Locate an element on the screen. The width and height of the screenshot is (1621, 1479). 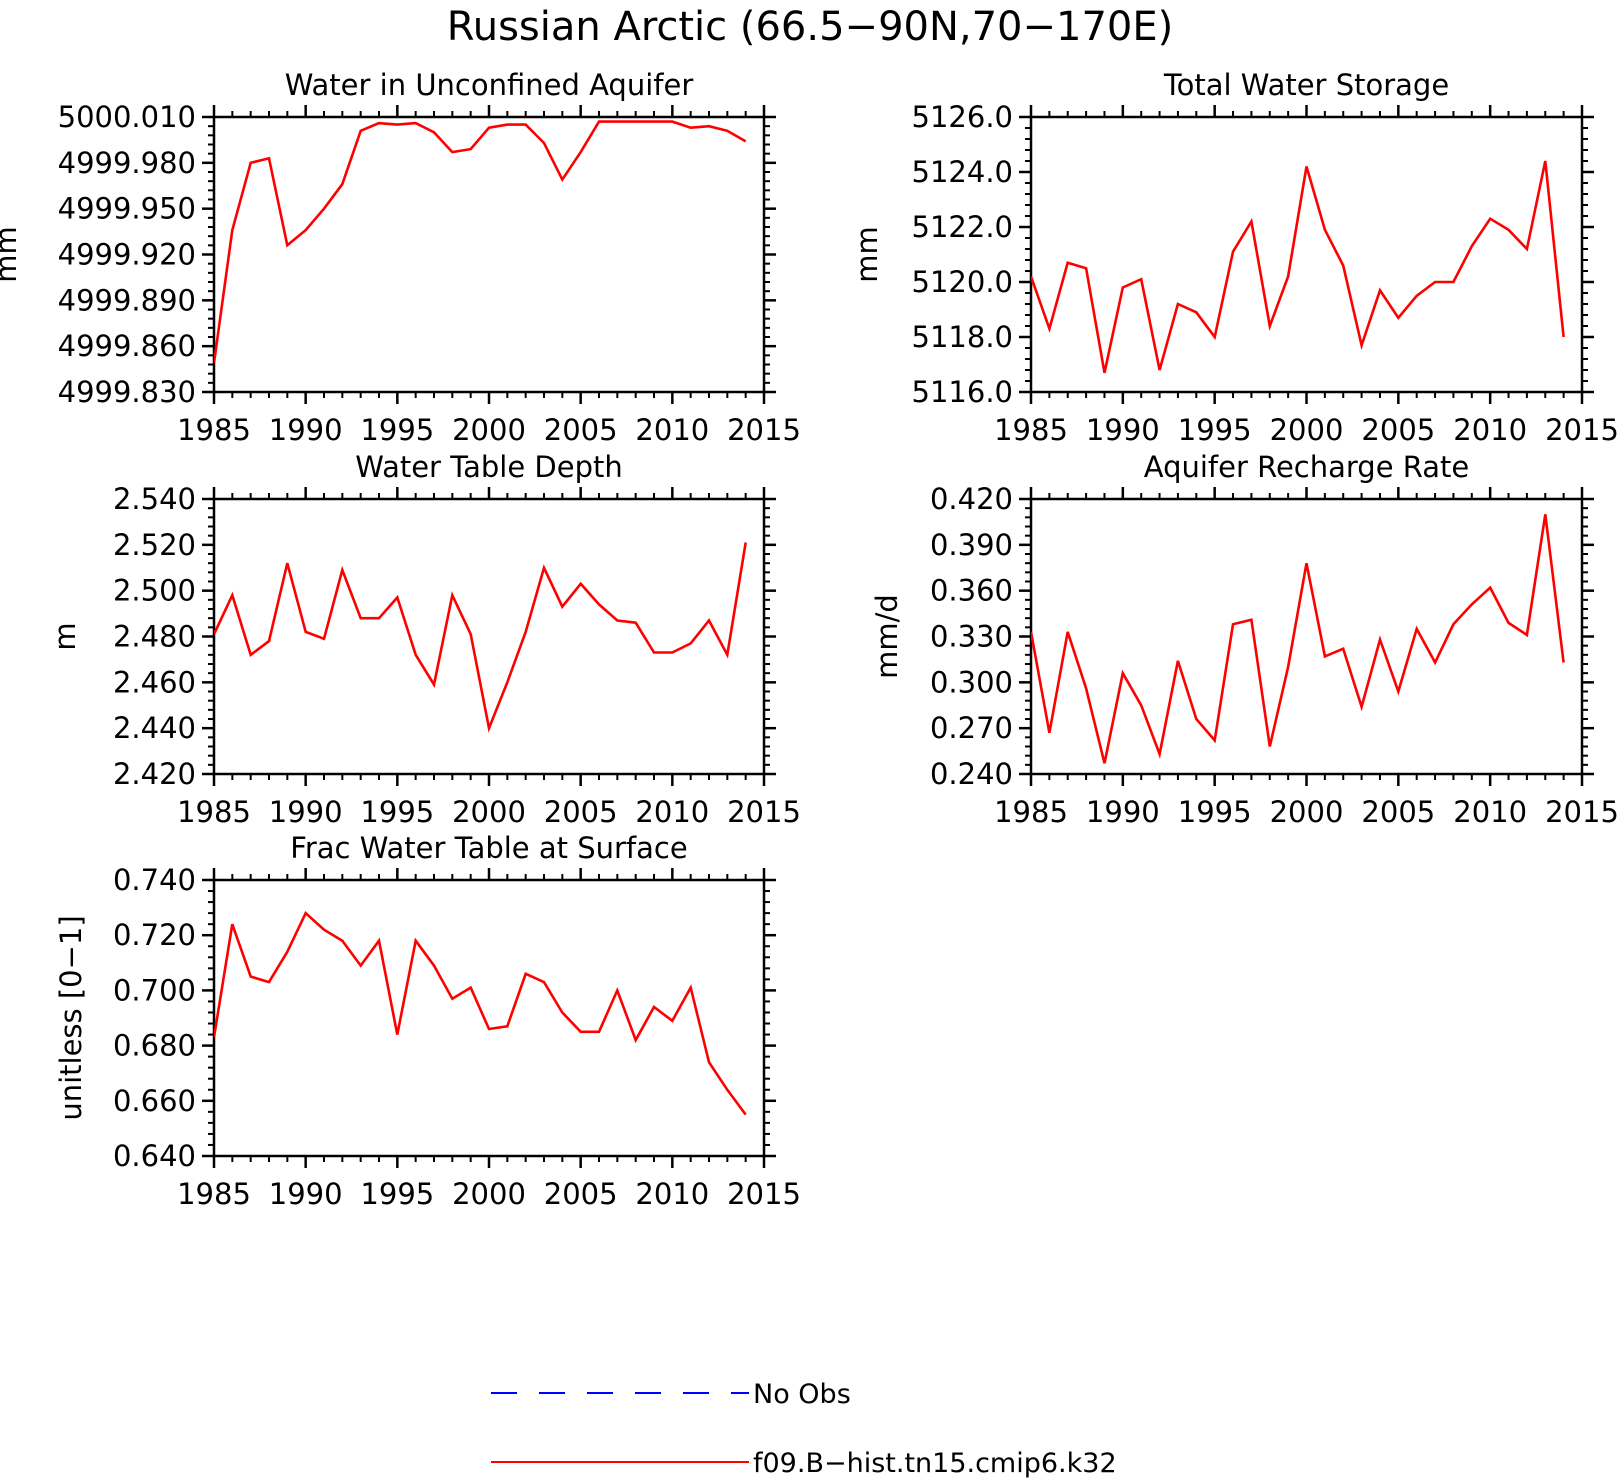
y-tick-label: 0.680 is located at coordinates (154, 1046).